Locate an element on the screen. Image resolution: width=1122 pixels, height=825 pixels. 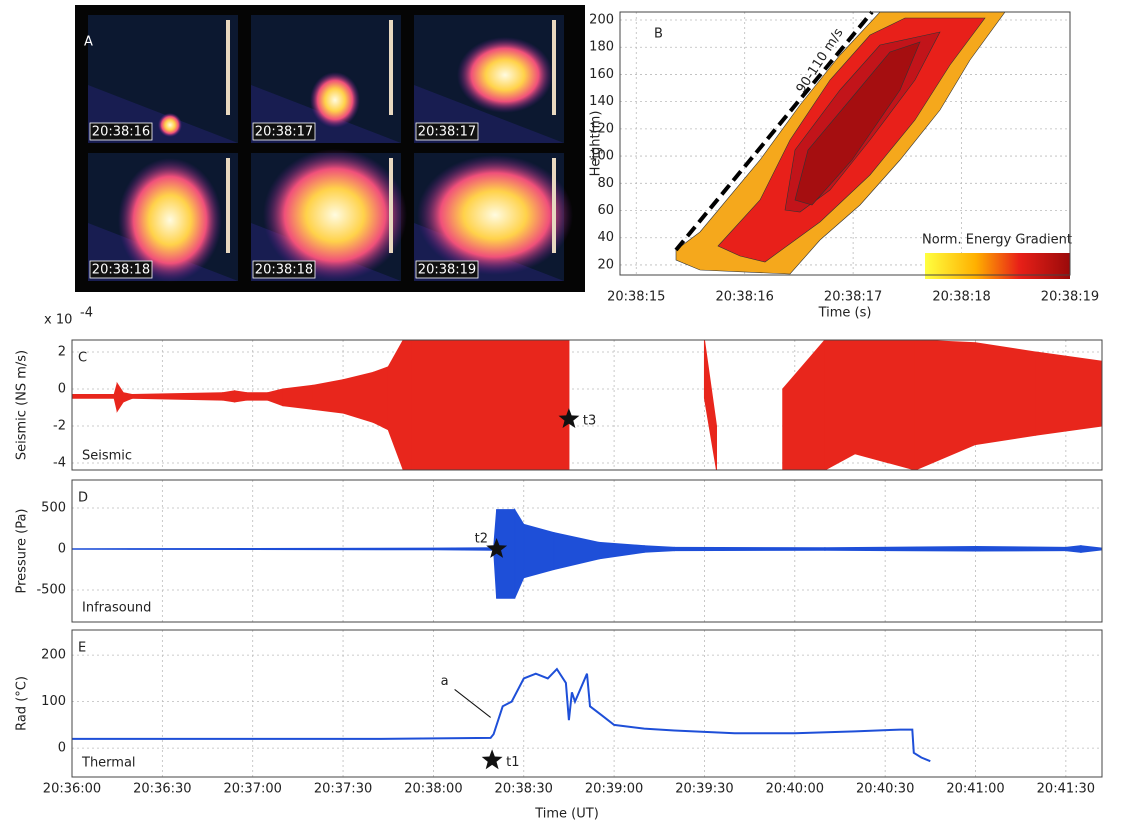
y-tick-label: -4 is located at coordinates (59, 462).